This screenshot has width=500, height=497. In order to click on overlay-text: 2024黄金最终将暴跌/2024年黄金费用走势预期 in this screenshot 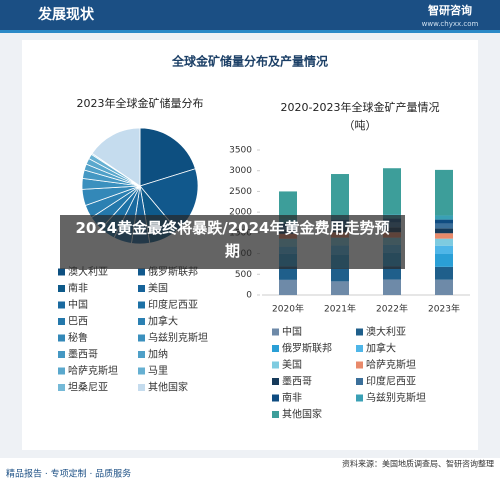, I will do `click(232, 239)`.